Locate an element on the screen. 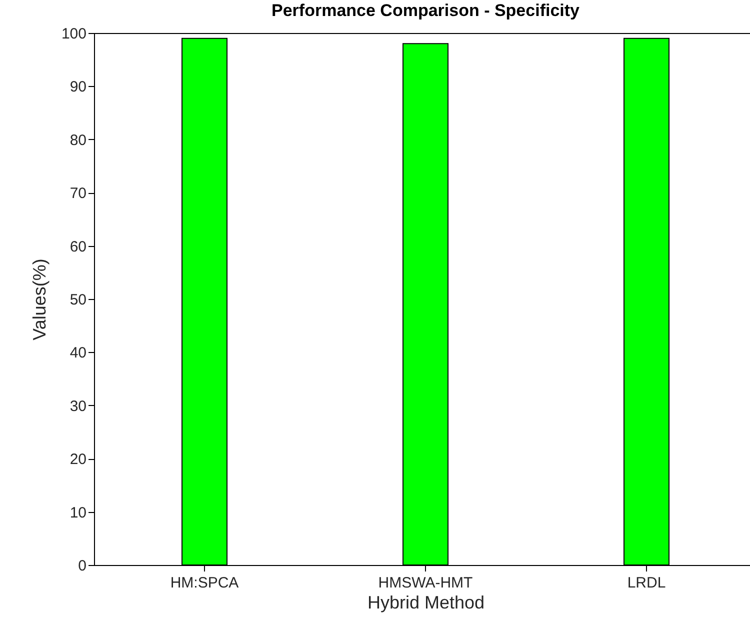  y-tick-label: 80 is located at coordinates (78, 140).